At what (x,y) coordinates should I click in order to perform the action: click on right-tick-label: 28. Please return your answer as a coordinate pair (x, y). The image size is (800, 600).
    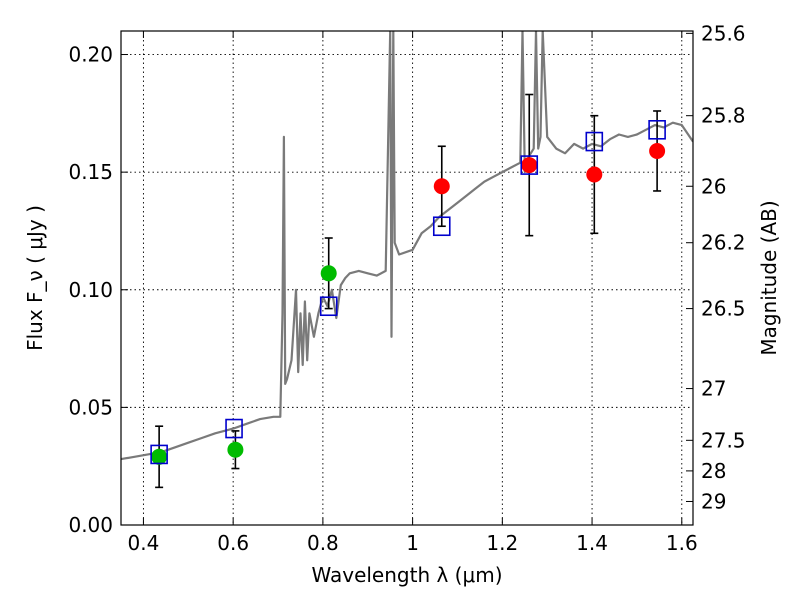
    Looking at the image, I should click on (713, 471).